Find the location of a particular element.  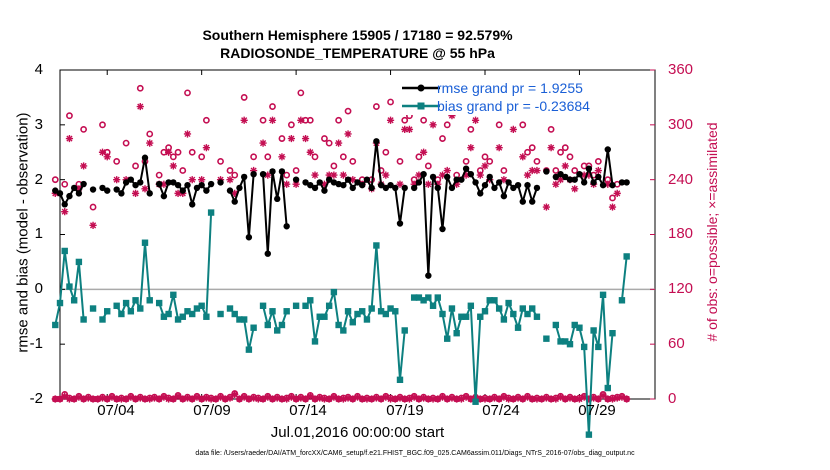

right-tick-label: 360 is located at coordinates (681, 69).